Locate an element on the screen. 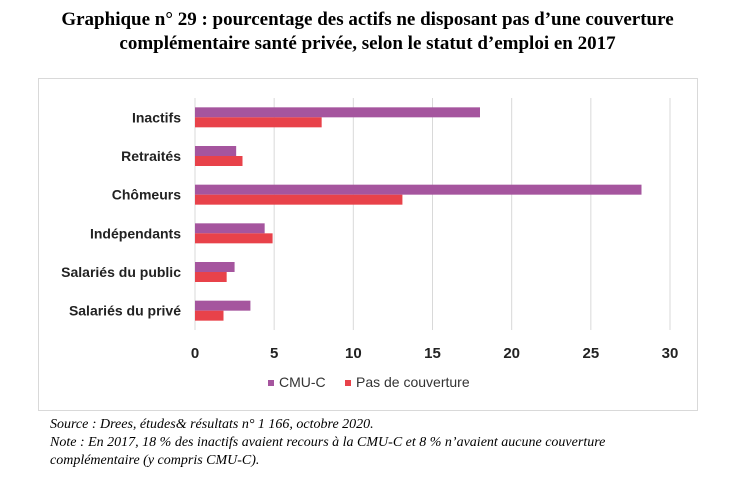 Image resolution: width=735 pixels, height=481 pixels. category-label: Indépendants is located at coordinates (135, 233).